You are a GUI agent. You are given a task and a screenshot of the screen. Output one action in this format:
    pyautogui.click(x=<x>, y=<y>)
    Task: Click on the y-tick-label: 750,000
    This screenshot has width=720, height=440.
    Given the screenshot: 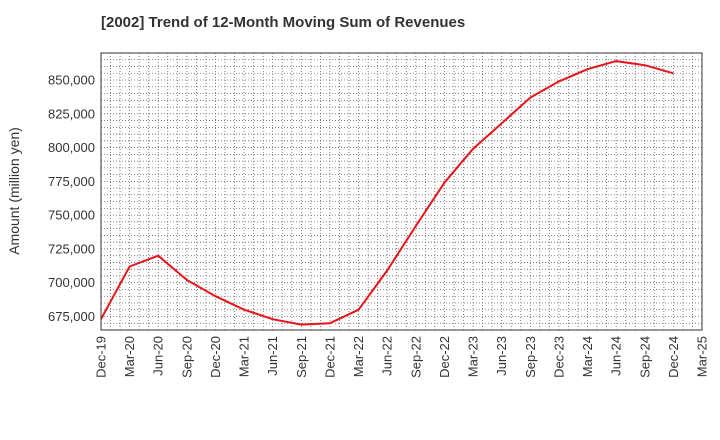 What is the action you would take?
    pyautogui.click(x=71, y=215)
    